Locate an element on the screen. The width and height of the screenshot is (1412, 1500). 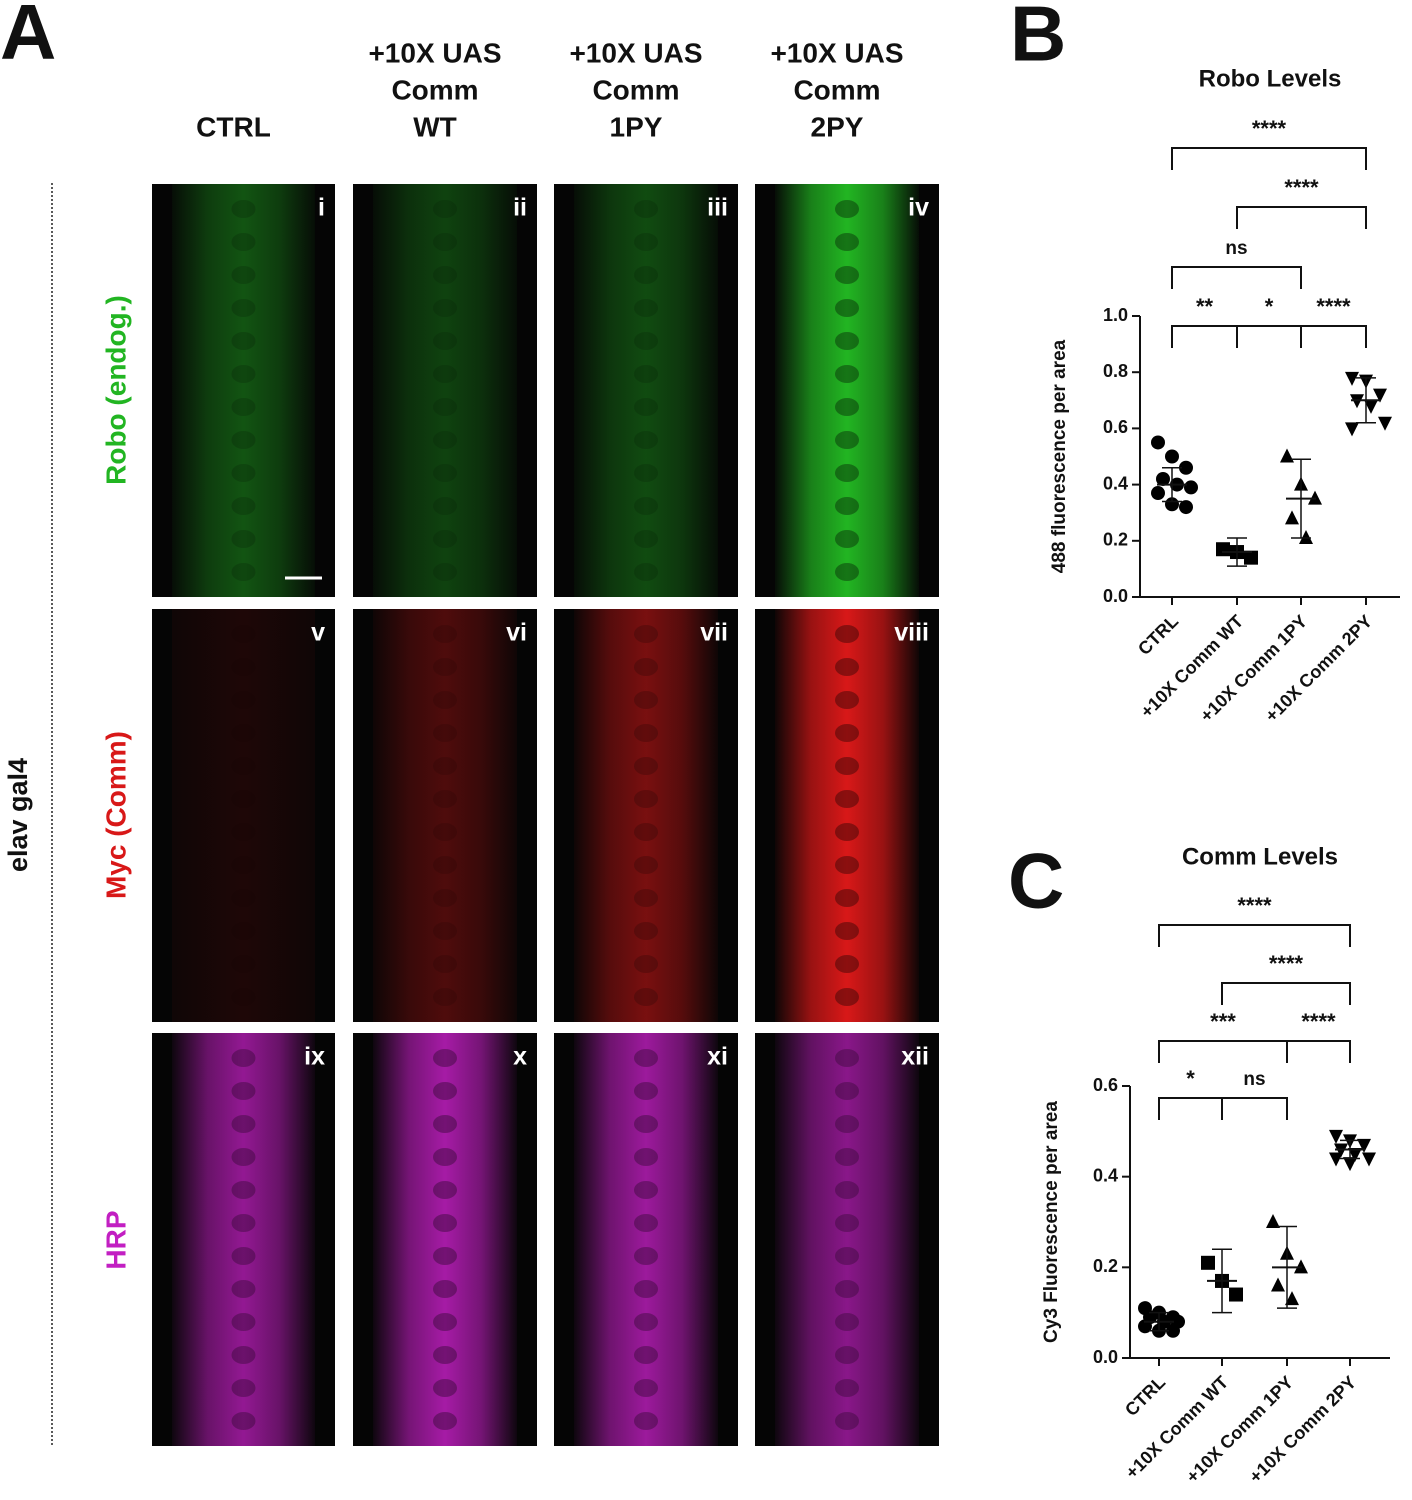
panel-numeral: ii is located at coordinates (520, 208).